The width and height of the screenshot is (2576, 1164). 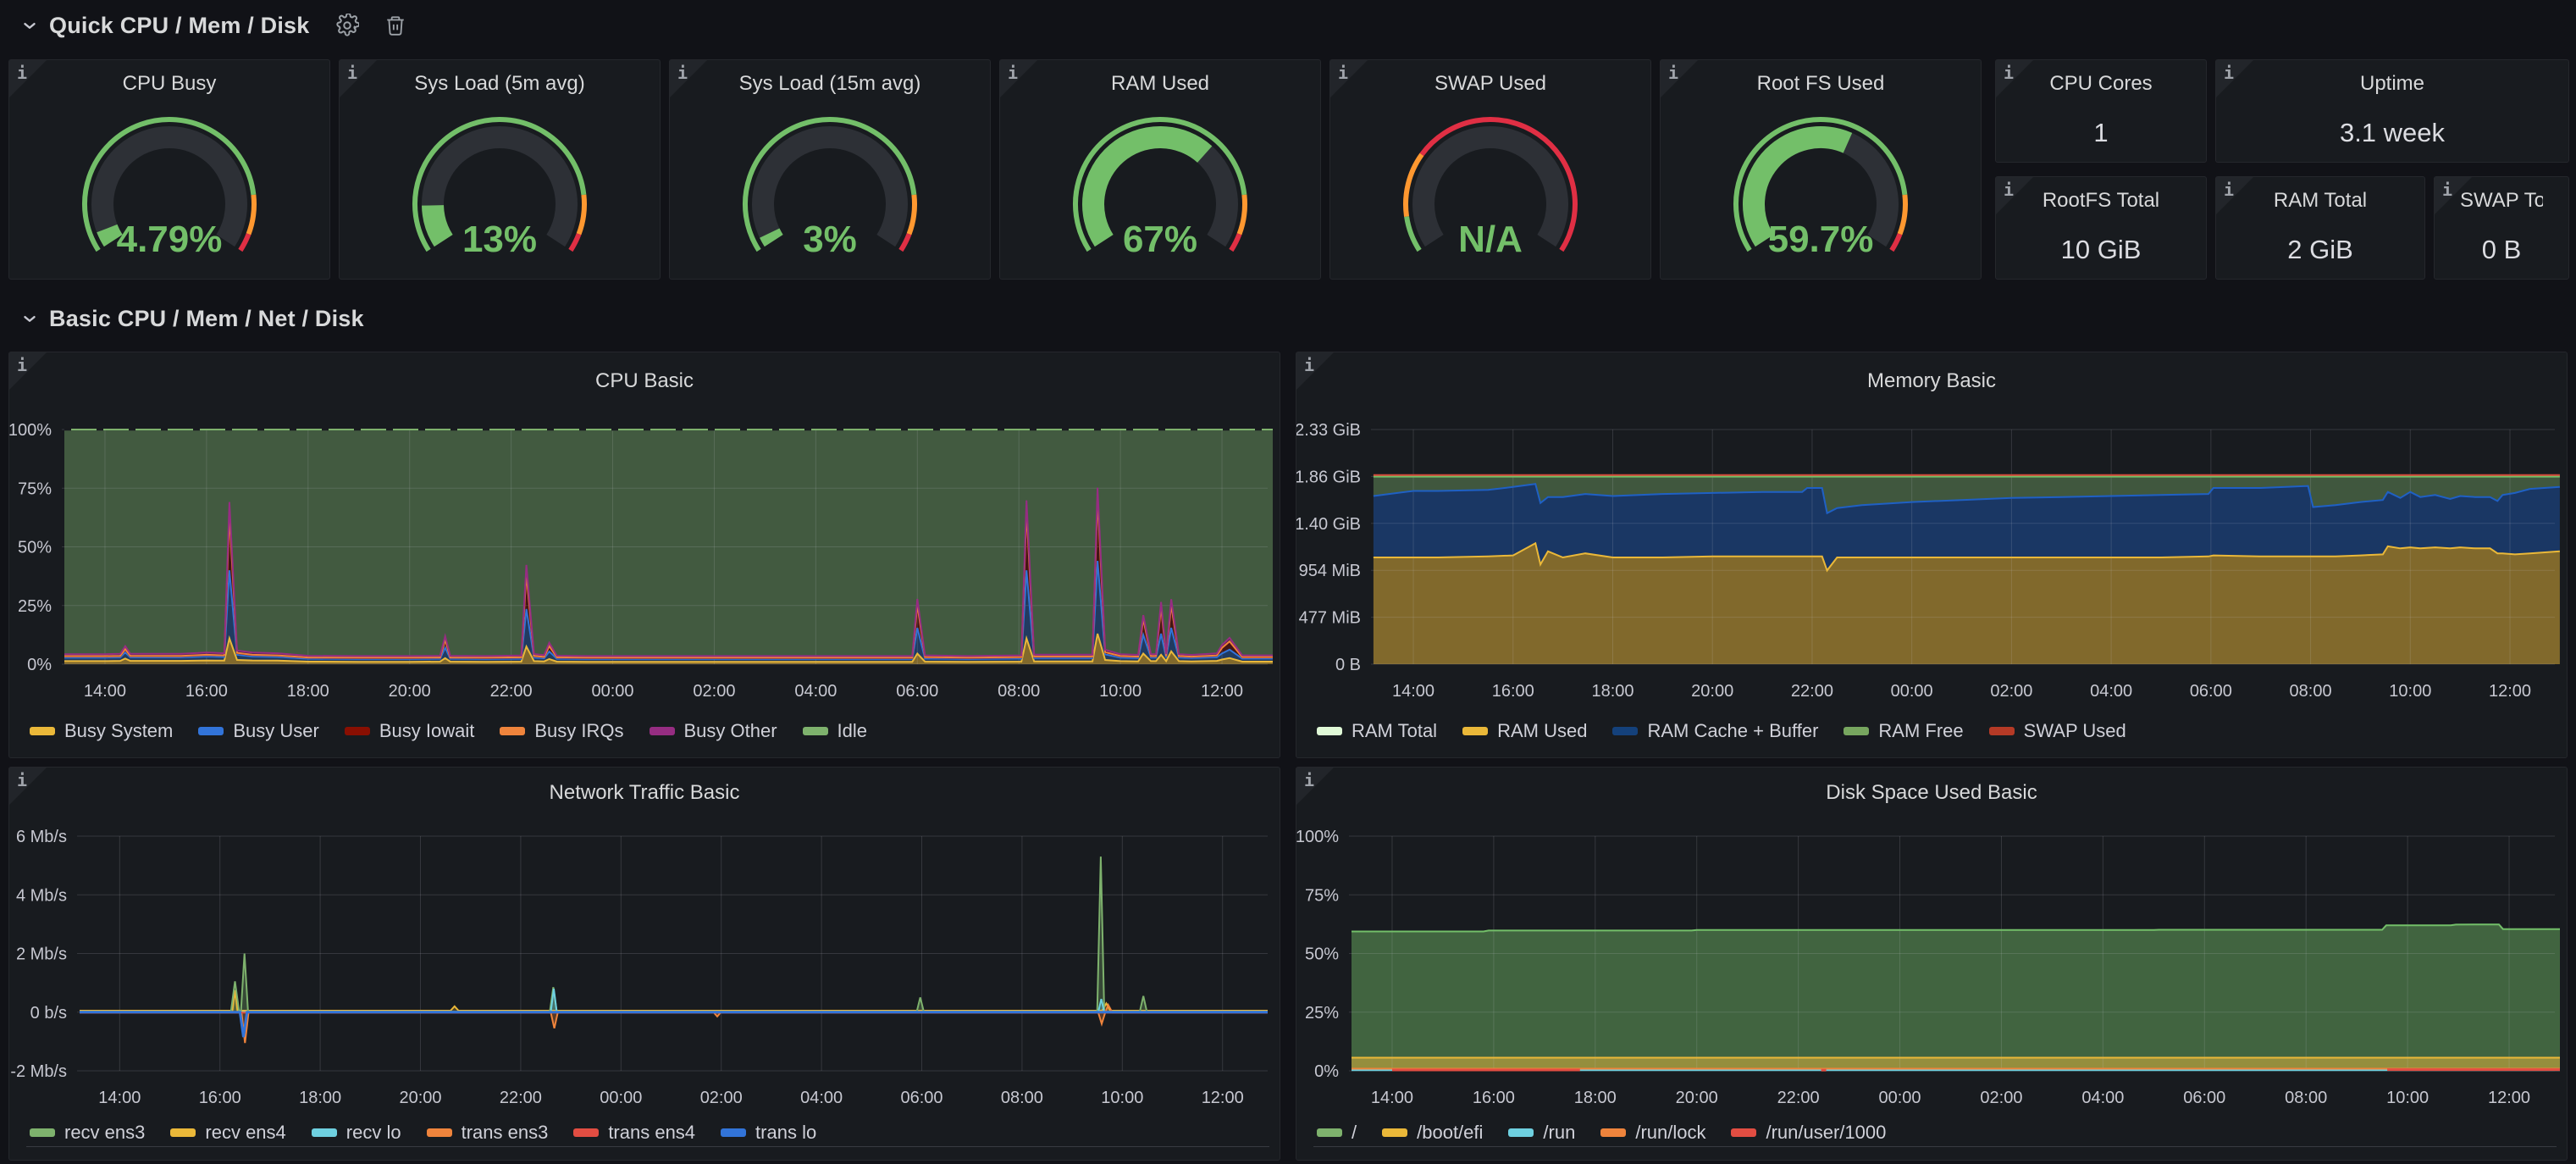 What do you see at coordinates (1826, 1132) in the screenshot?
I see `legend-label: /run/user/1000` at bounding box center [1826, 1132].